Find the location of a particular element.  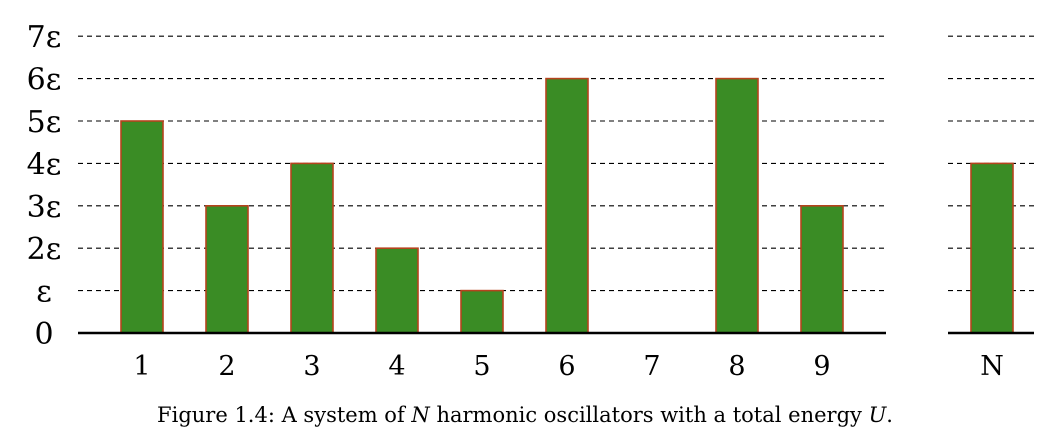

caption-middle: harmonic oscillators with a total energy is located at coordinates (649, 415).